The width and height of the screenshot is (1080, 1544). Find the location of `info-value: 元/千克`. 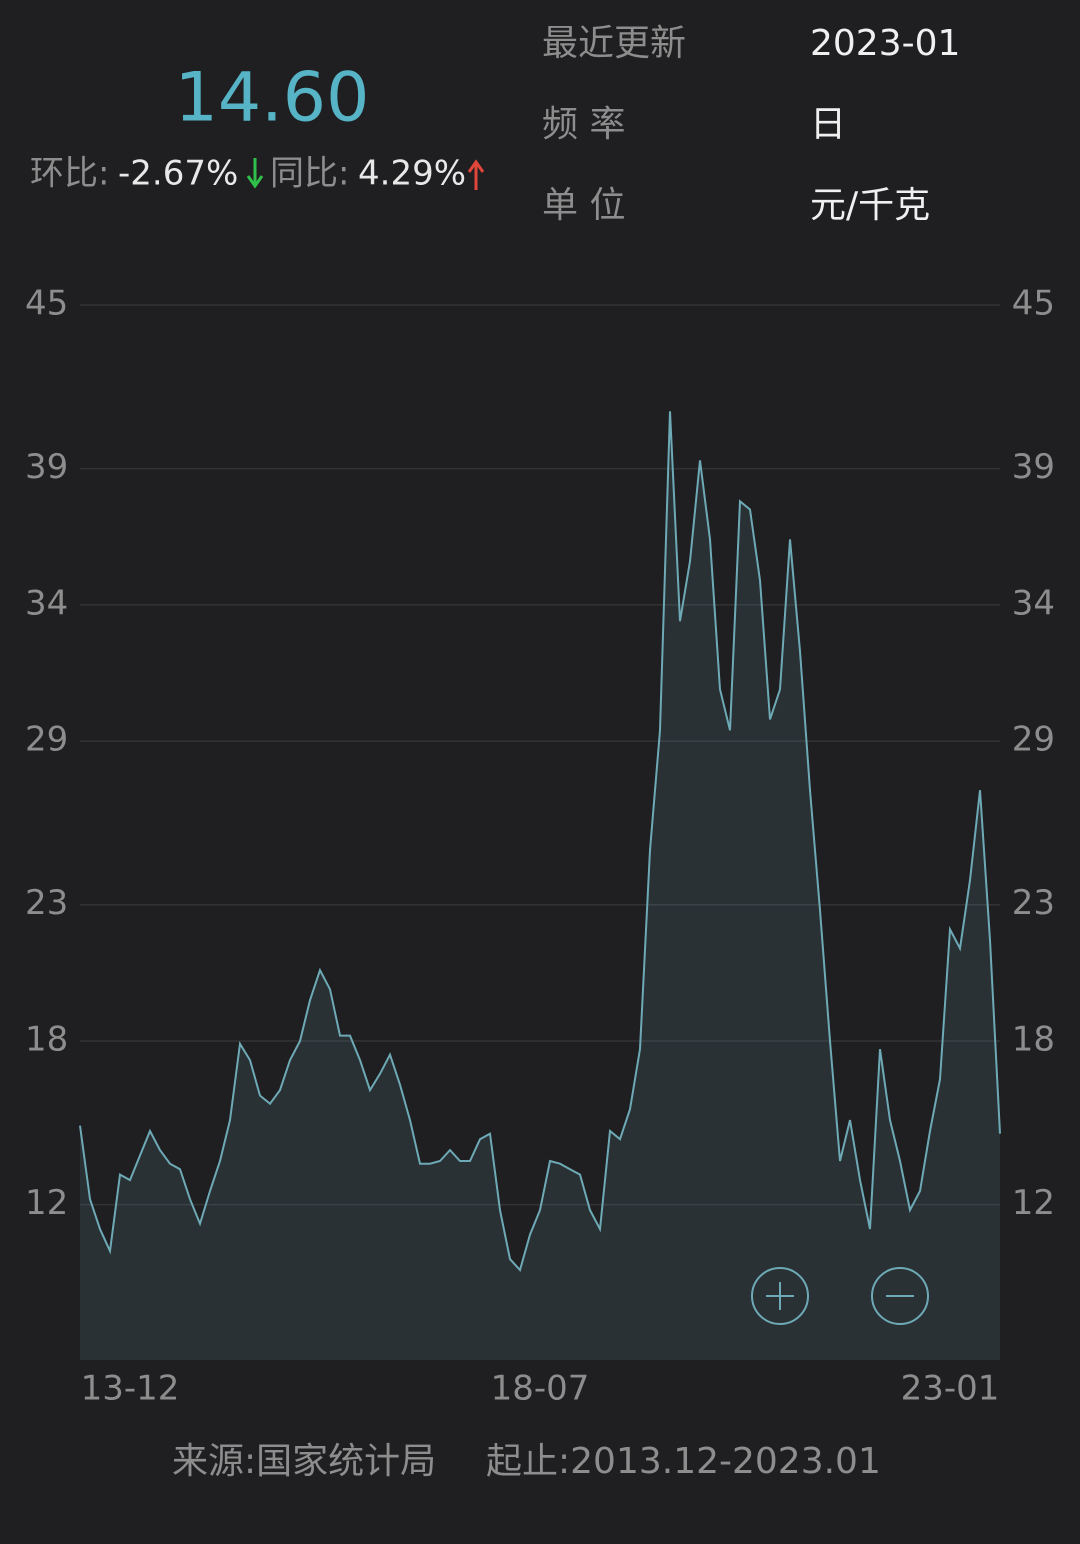

info-value: 元/千克 is located at coordinates (870, 205).